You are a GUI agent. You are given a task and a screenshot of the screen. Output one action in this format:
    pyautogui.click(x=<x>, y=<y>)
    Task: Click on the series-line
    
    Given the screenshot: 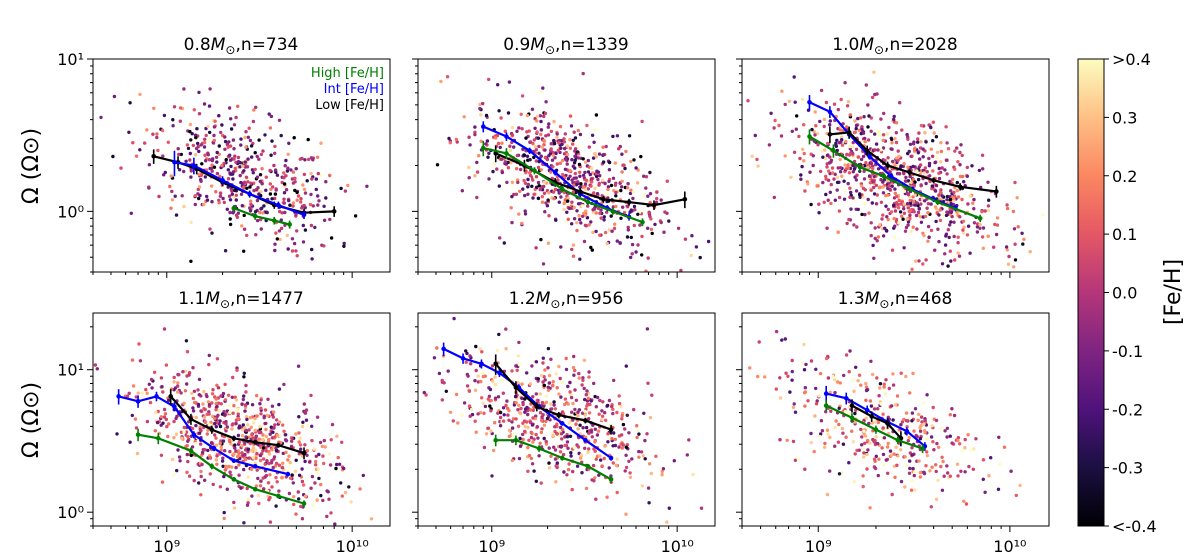 What is the action you would take?
    pyautogui.click(x=221, y=469)
    